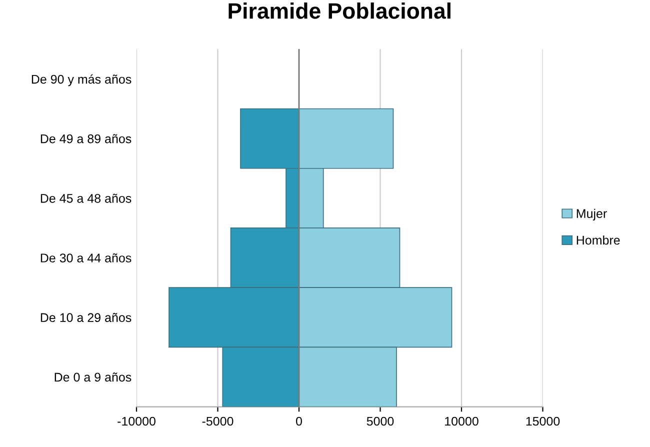 This screenshot has width=650, height=447. What do you see at coordinates (339, 10) in the screenshot?
I see `chart-title: Piramide Poblacional` at bounding box center [339, 10].